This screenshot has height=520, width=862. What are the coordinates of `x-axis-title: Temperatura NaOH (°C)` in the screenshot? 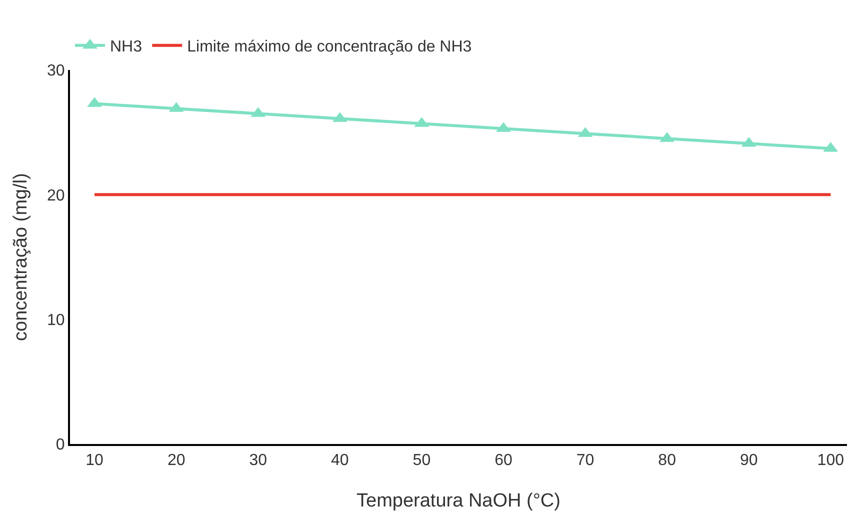 It's located at (458, 501).